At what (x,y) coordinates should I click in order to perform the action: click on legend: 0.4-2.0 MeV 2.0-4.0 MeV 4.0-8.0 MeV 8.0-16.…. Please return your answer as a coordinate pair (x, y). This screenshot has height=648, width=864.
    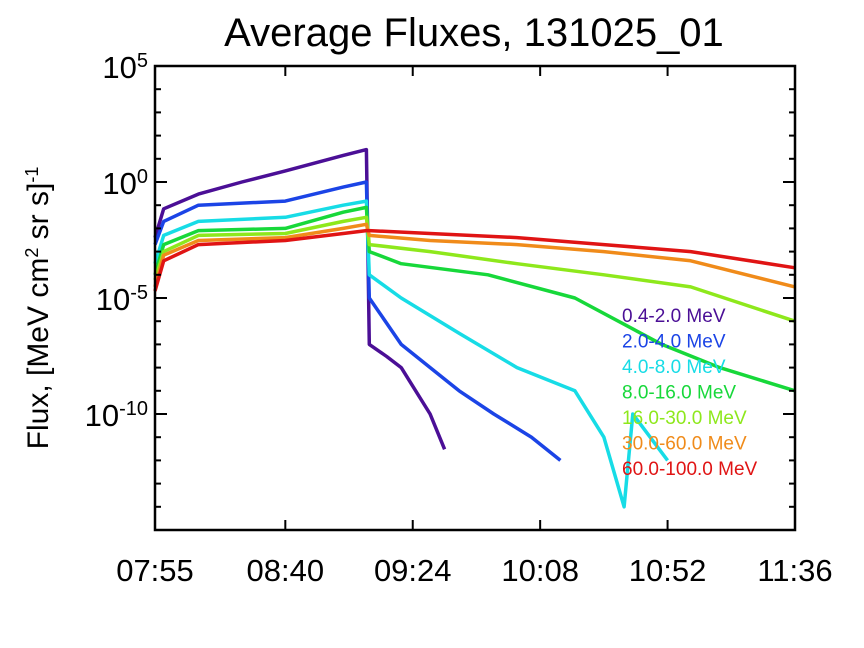
    Looking at the image, I should click on (690, 393).